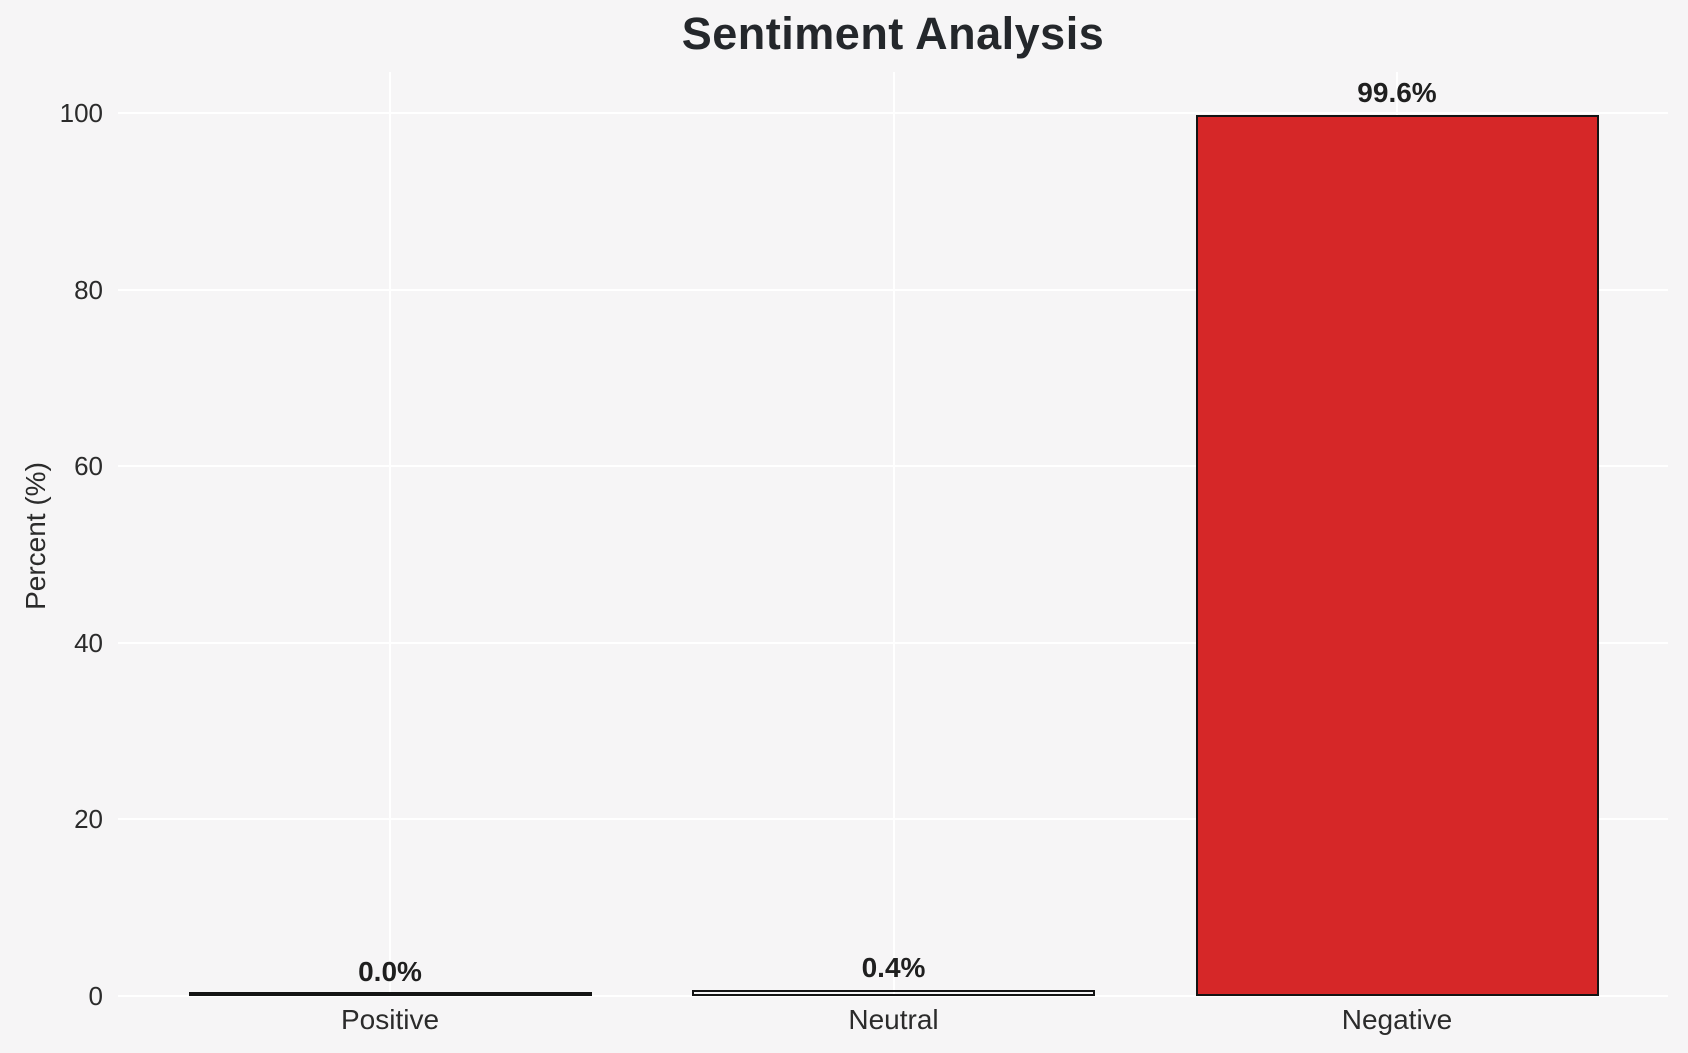 The height and width of the screenshot is (1053, 1688). I want to click on y-tick-label: 40, so click(88, 642).